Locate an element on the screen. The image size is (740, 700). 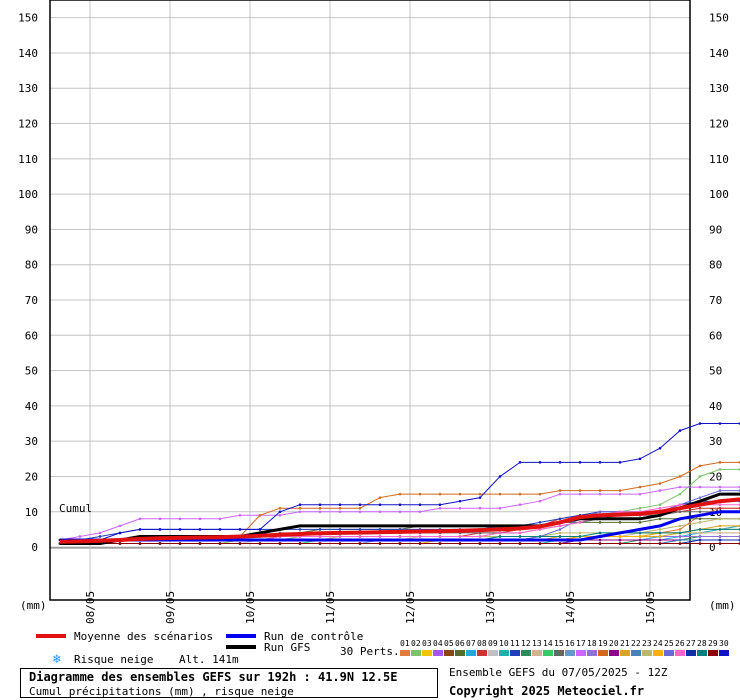
x-axis: 08/05 09/05 10/05 11/05 12/05 13/05 14/05 15/05 is located at coordinates (370, 607).